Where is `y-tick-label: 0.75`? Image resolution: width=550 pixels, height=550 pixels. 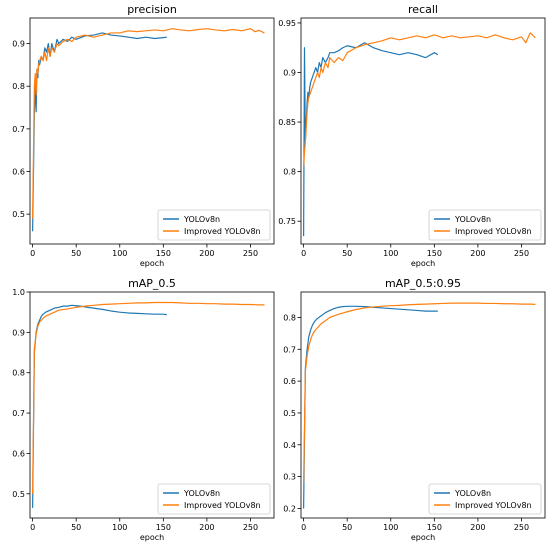
y-tick-label: 0.75 is located at coordinates (287, 221).